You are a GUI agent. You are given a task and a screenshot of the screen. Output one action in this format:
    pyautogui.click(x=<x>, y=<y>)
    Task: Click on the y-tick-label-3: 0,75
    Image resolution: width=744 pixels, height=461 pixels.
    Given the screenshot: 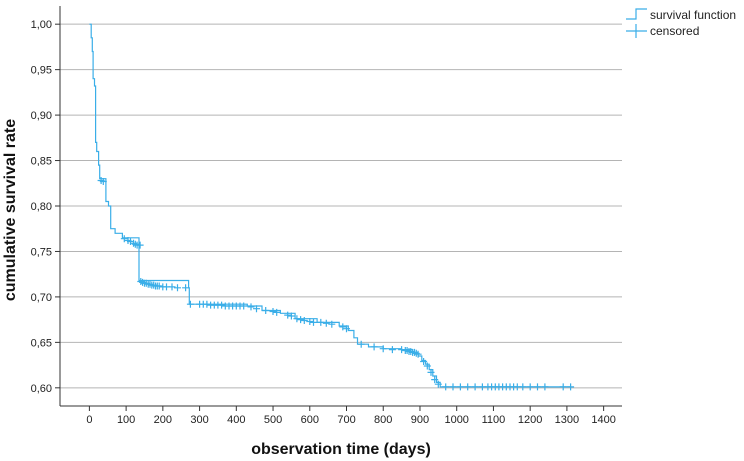 What is the action you would take?
    pyautogui.click(x=41, y=252)
    